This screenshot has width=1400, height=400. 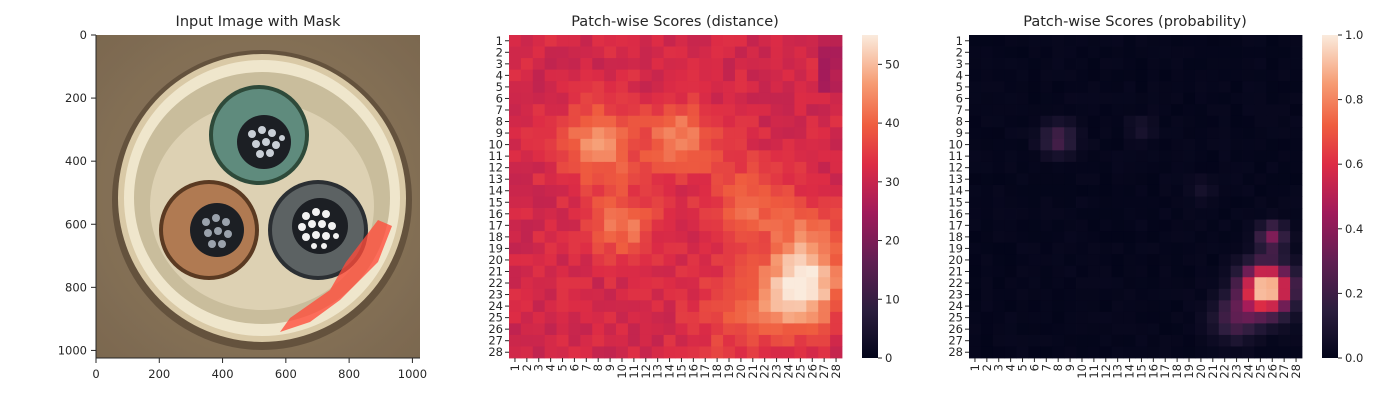 I want to click on row-tick: 10, so click(x=958, y=145).